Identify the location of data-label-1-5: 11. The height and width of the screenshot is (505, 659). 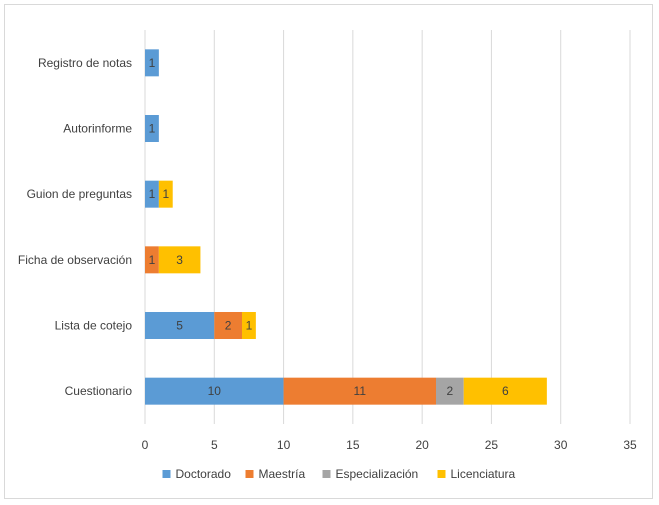
(360, 391).